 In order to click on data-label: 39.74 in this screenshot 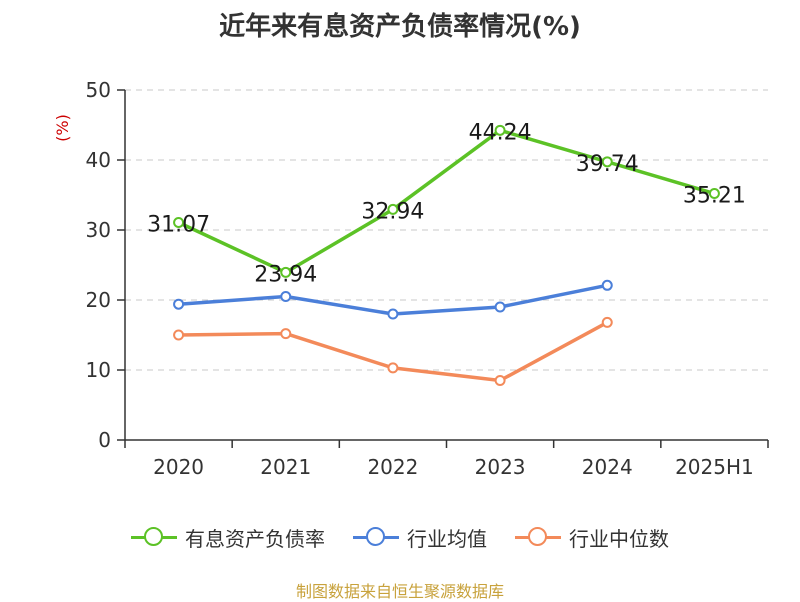, I will do `click(607, 164)`.